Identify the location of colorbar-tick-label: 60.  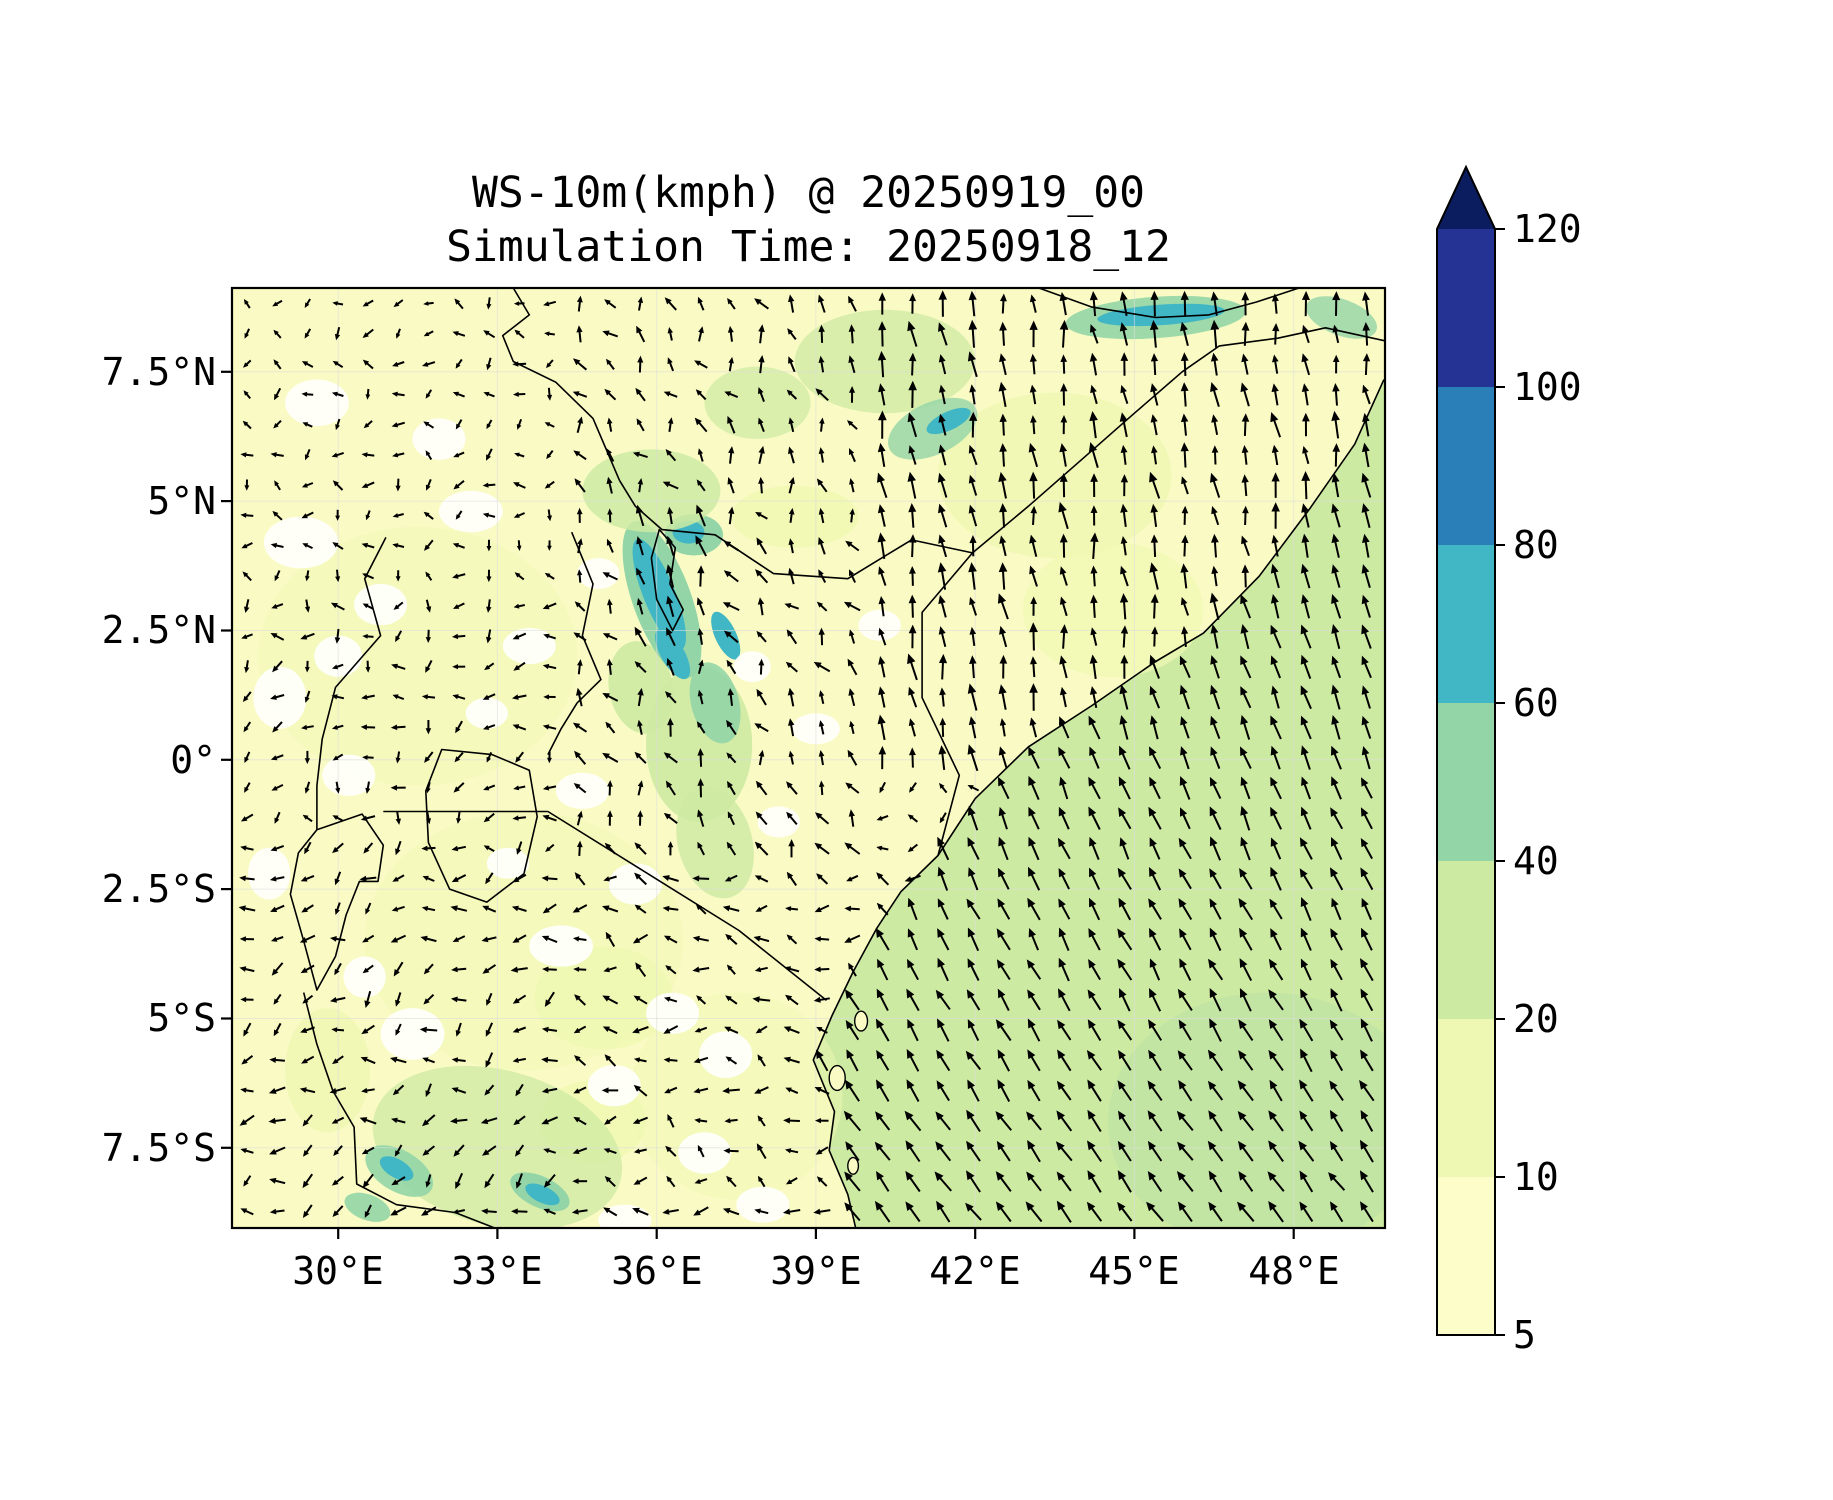
(1536, 703).